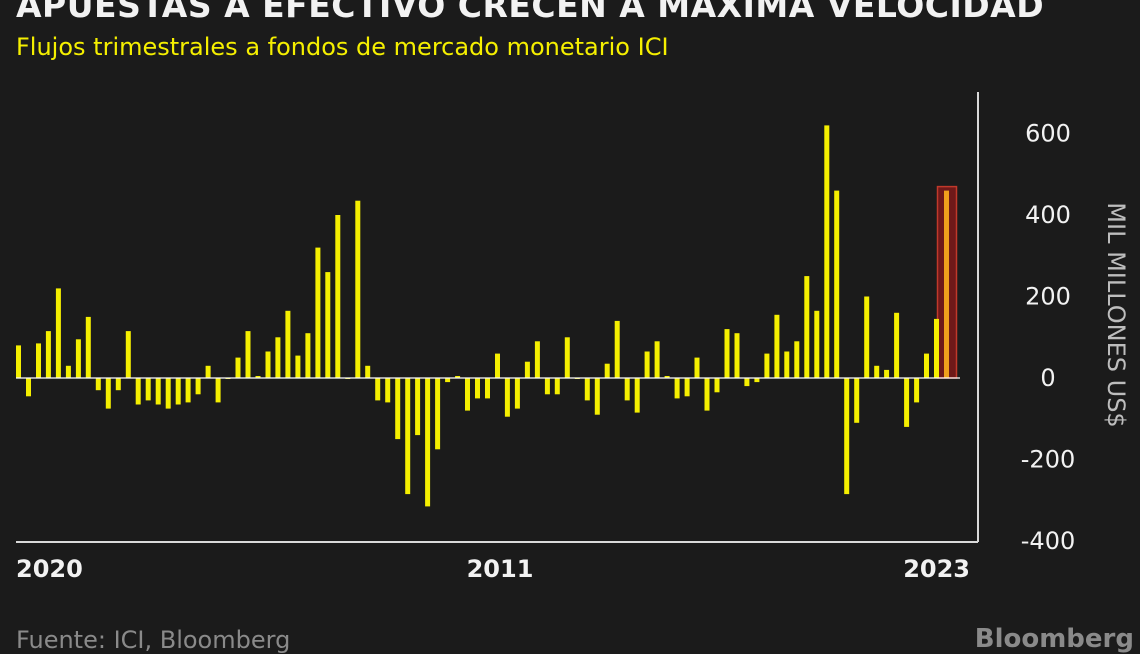  I want to click on y-axis-label: MIL MILLONES US$, so click(1116, 314).